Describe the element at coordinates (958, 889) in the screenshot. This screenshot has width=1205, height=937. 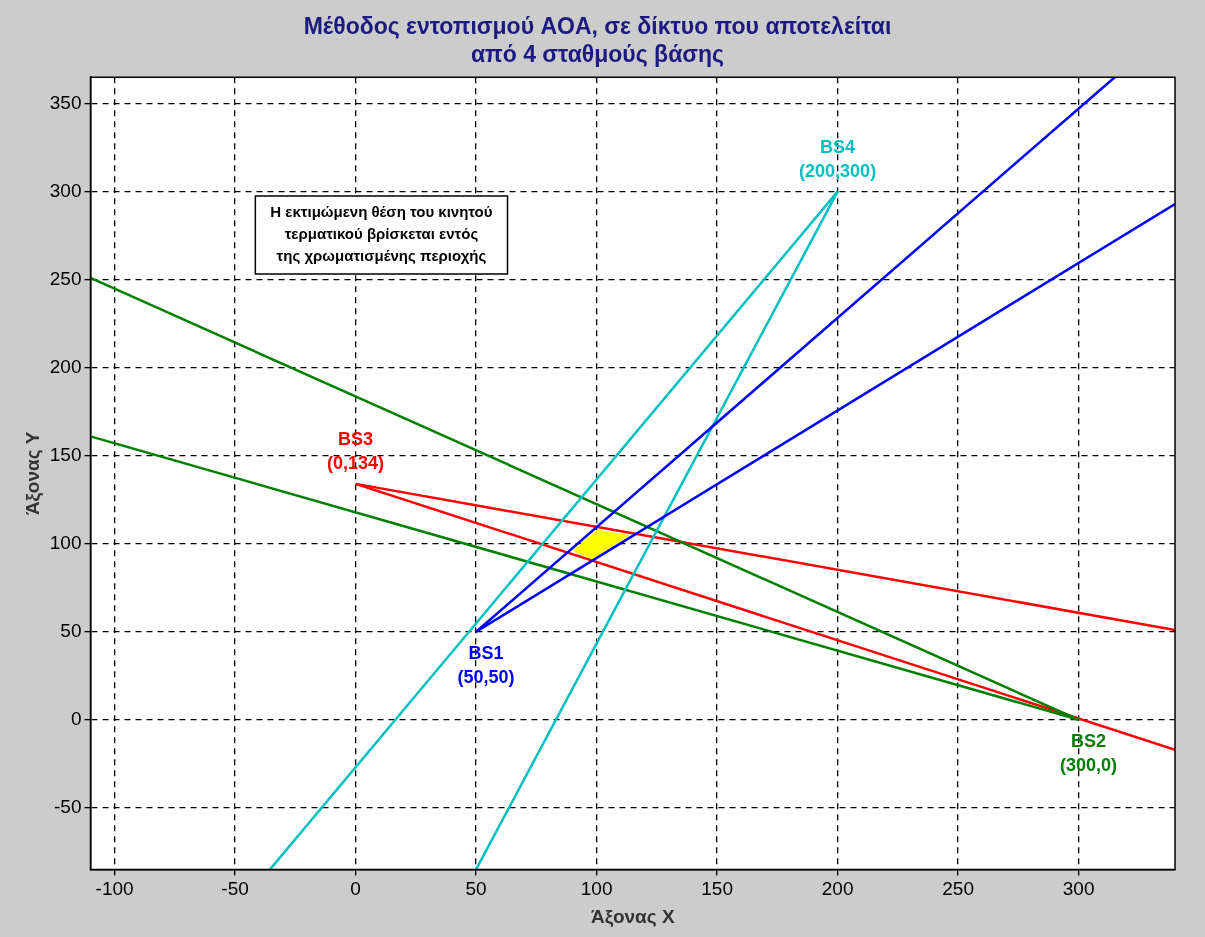
I see `x-tick-label: 250` at that location.